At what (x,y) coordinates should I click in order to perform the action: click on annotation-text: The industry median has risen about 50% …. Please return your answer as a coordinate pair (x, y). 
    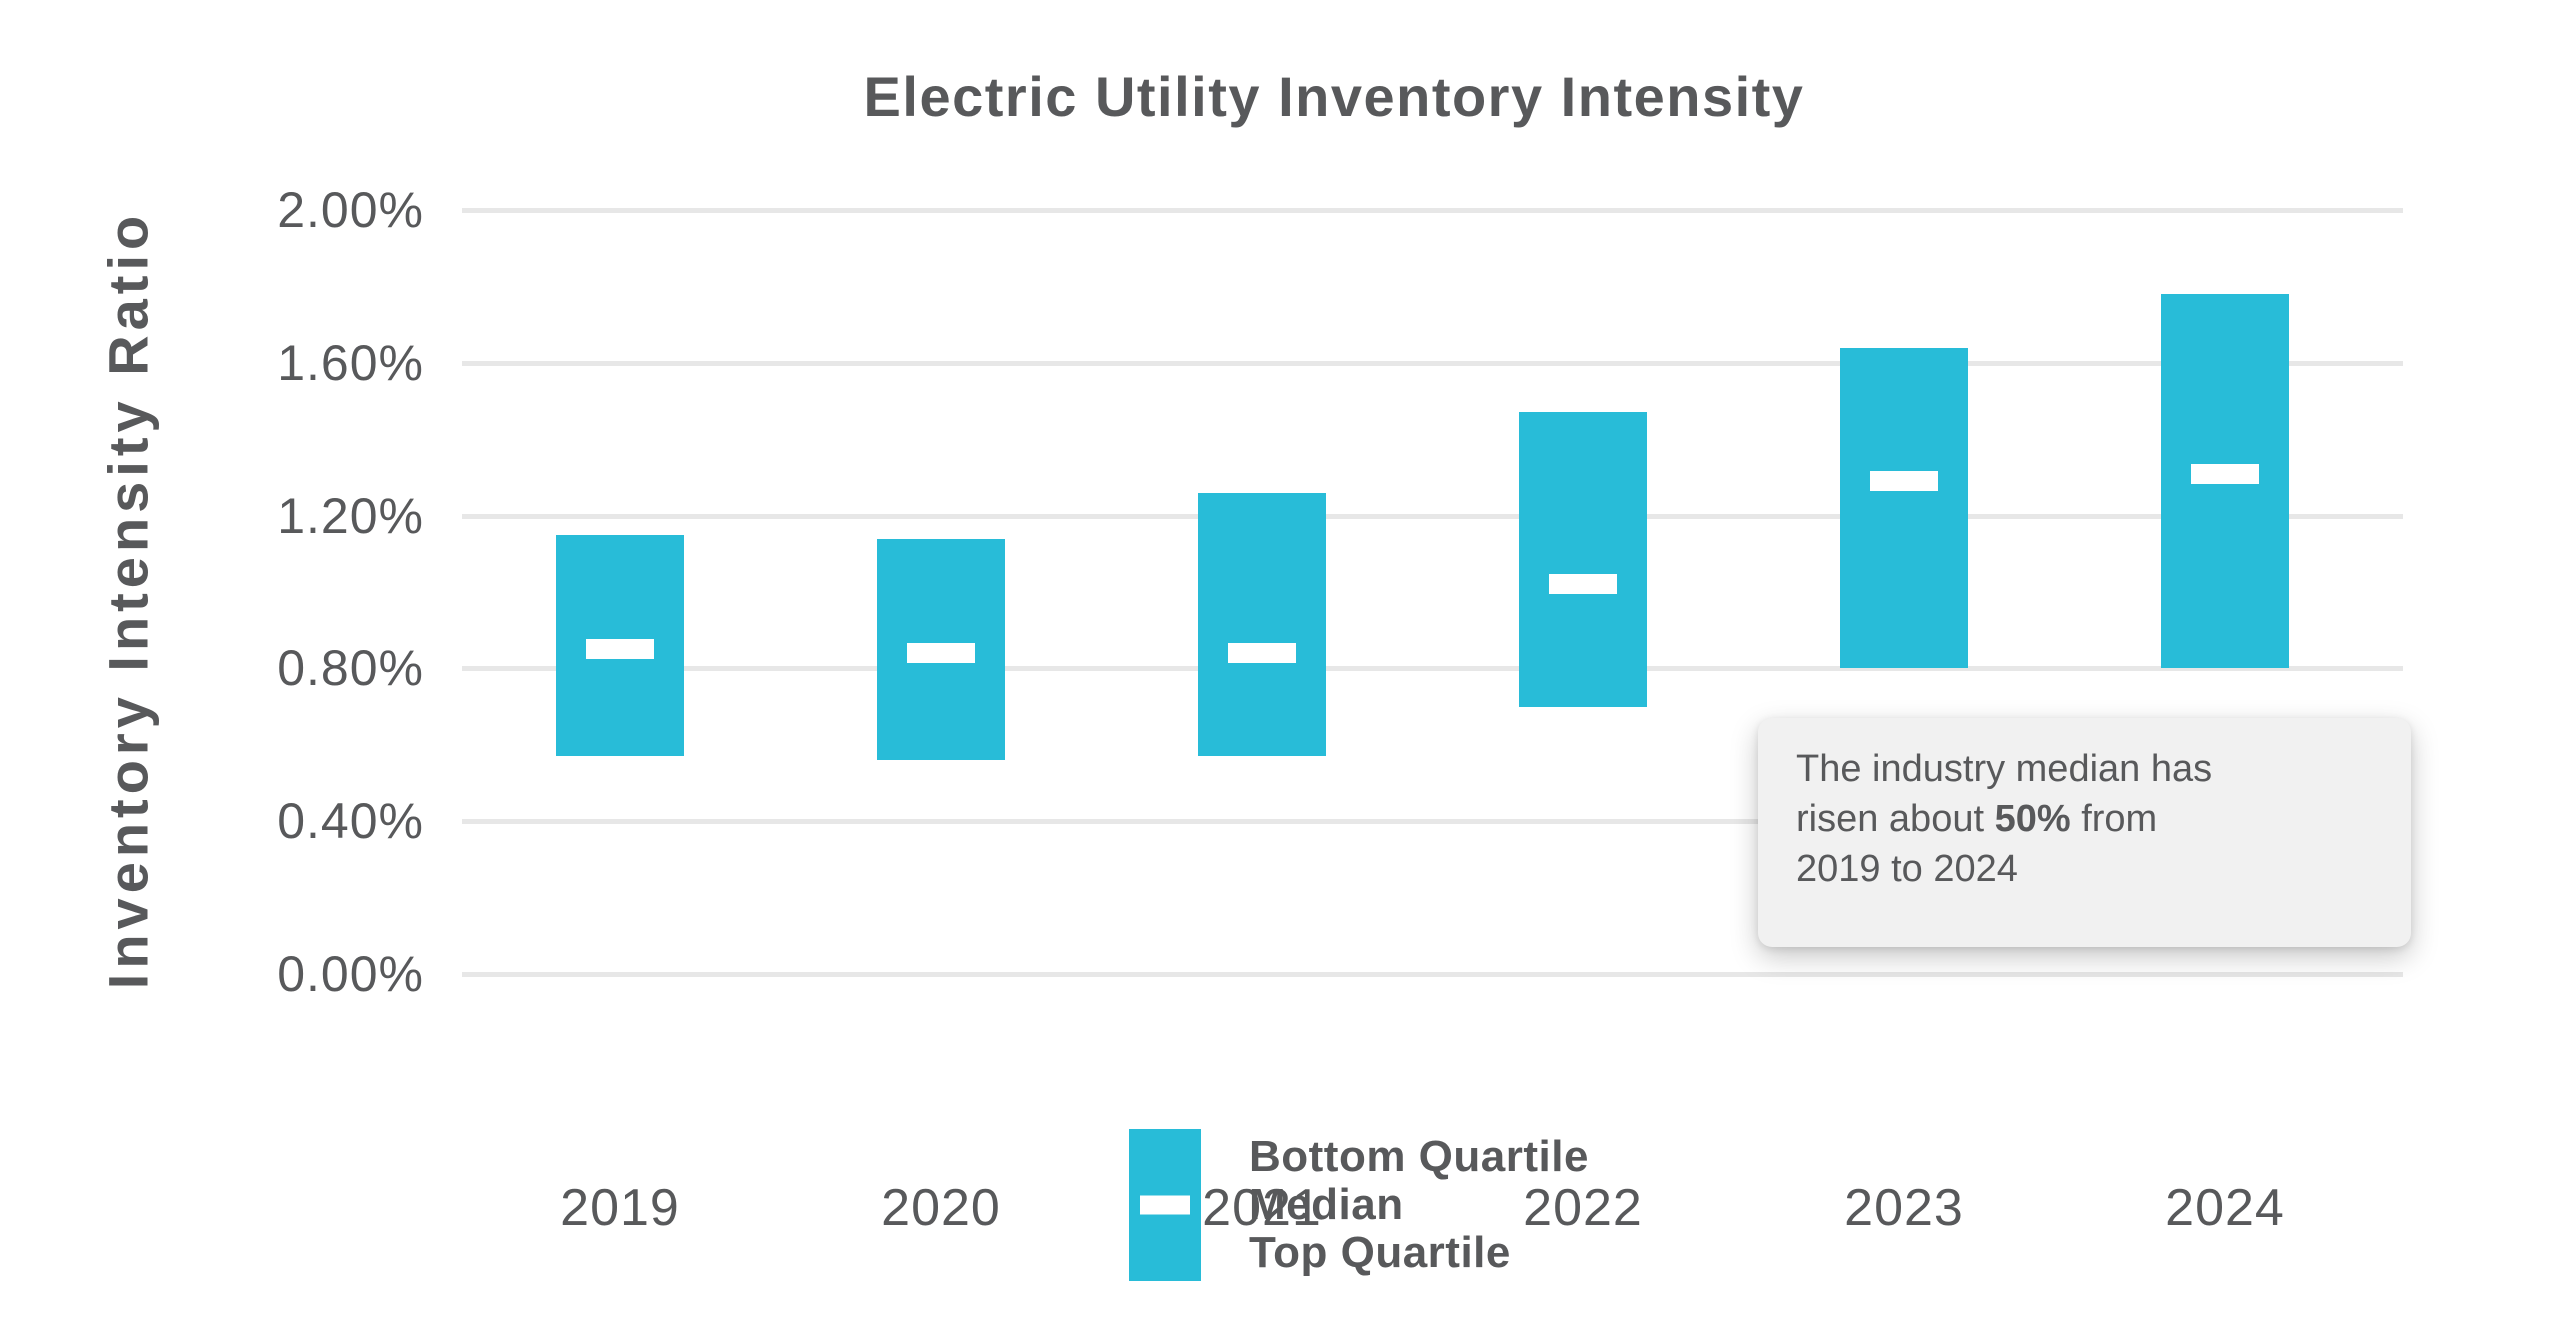
    Looking at the image, I should click on (2086, 819).